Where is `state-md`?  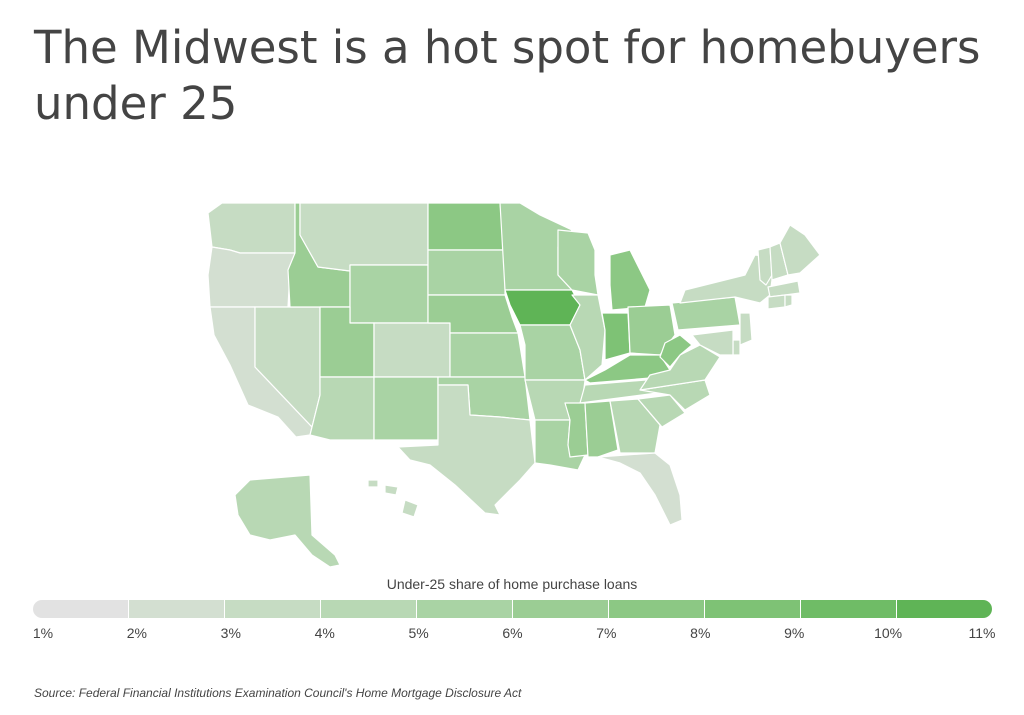 state-md is located at coordinates (712, 342).